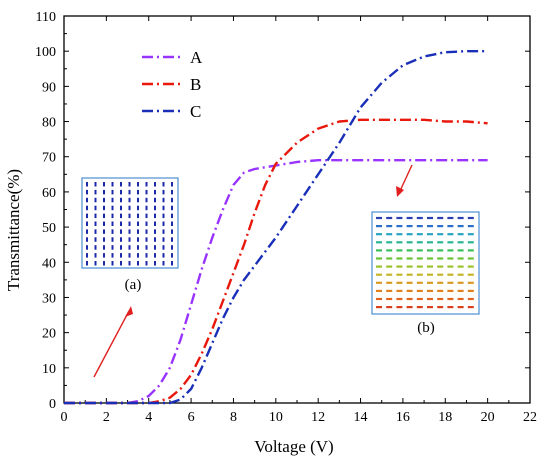 The image size is (550, 467). What do you see at coordinates (49, 334) in the screenshot?
I see `y-tick-label: 20` at bounding box center [49, 334].